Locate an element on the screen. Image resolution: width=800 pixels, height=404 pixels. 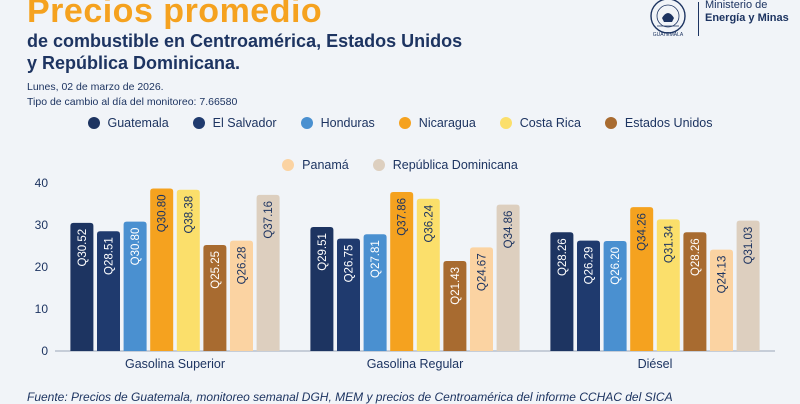
legend-label: Panamá is located at coordinates (325, 165).